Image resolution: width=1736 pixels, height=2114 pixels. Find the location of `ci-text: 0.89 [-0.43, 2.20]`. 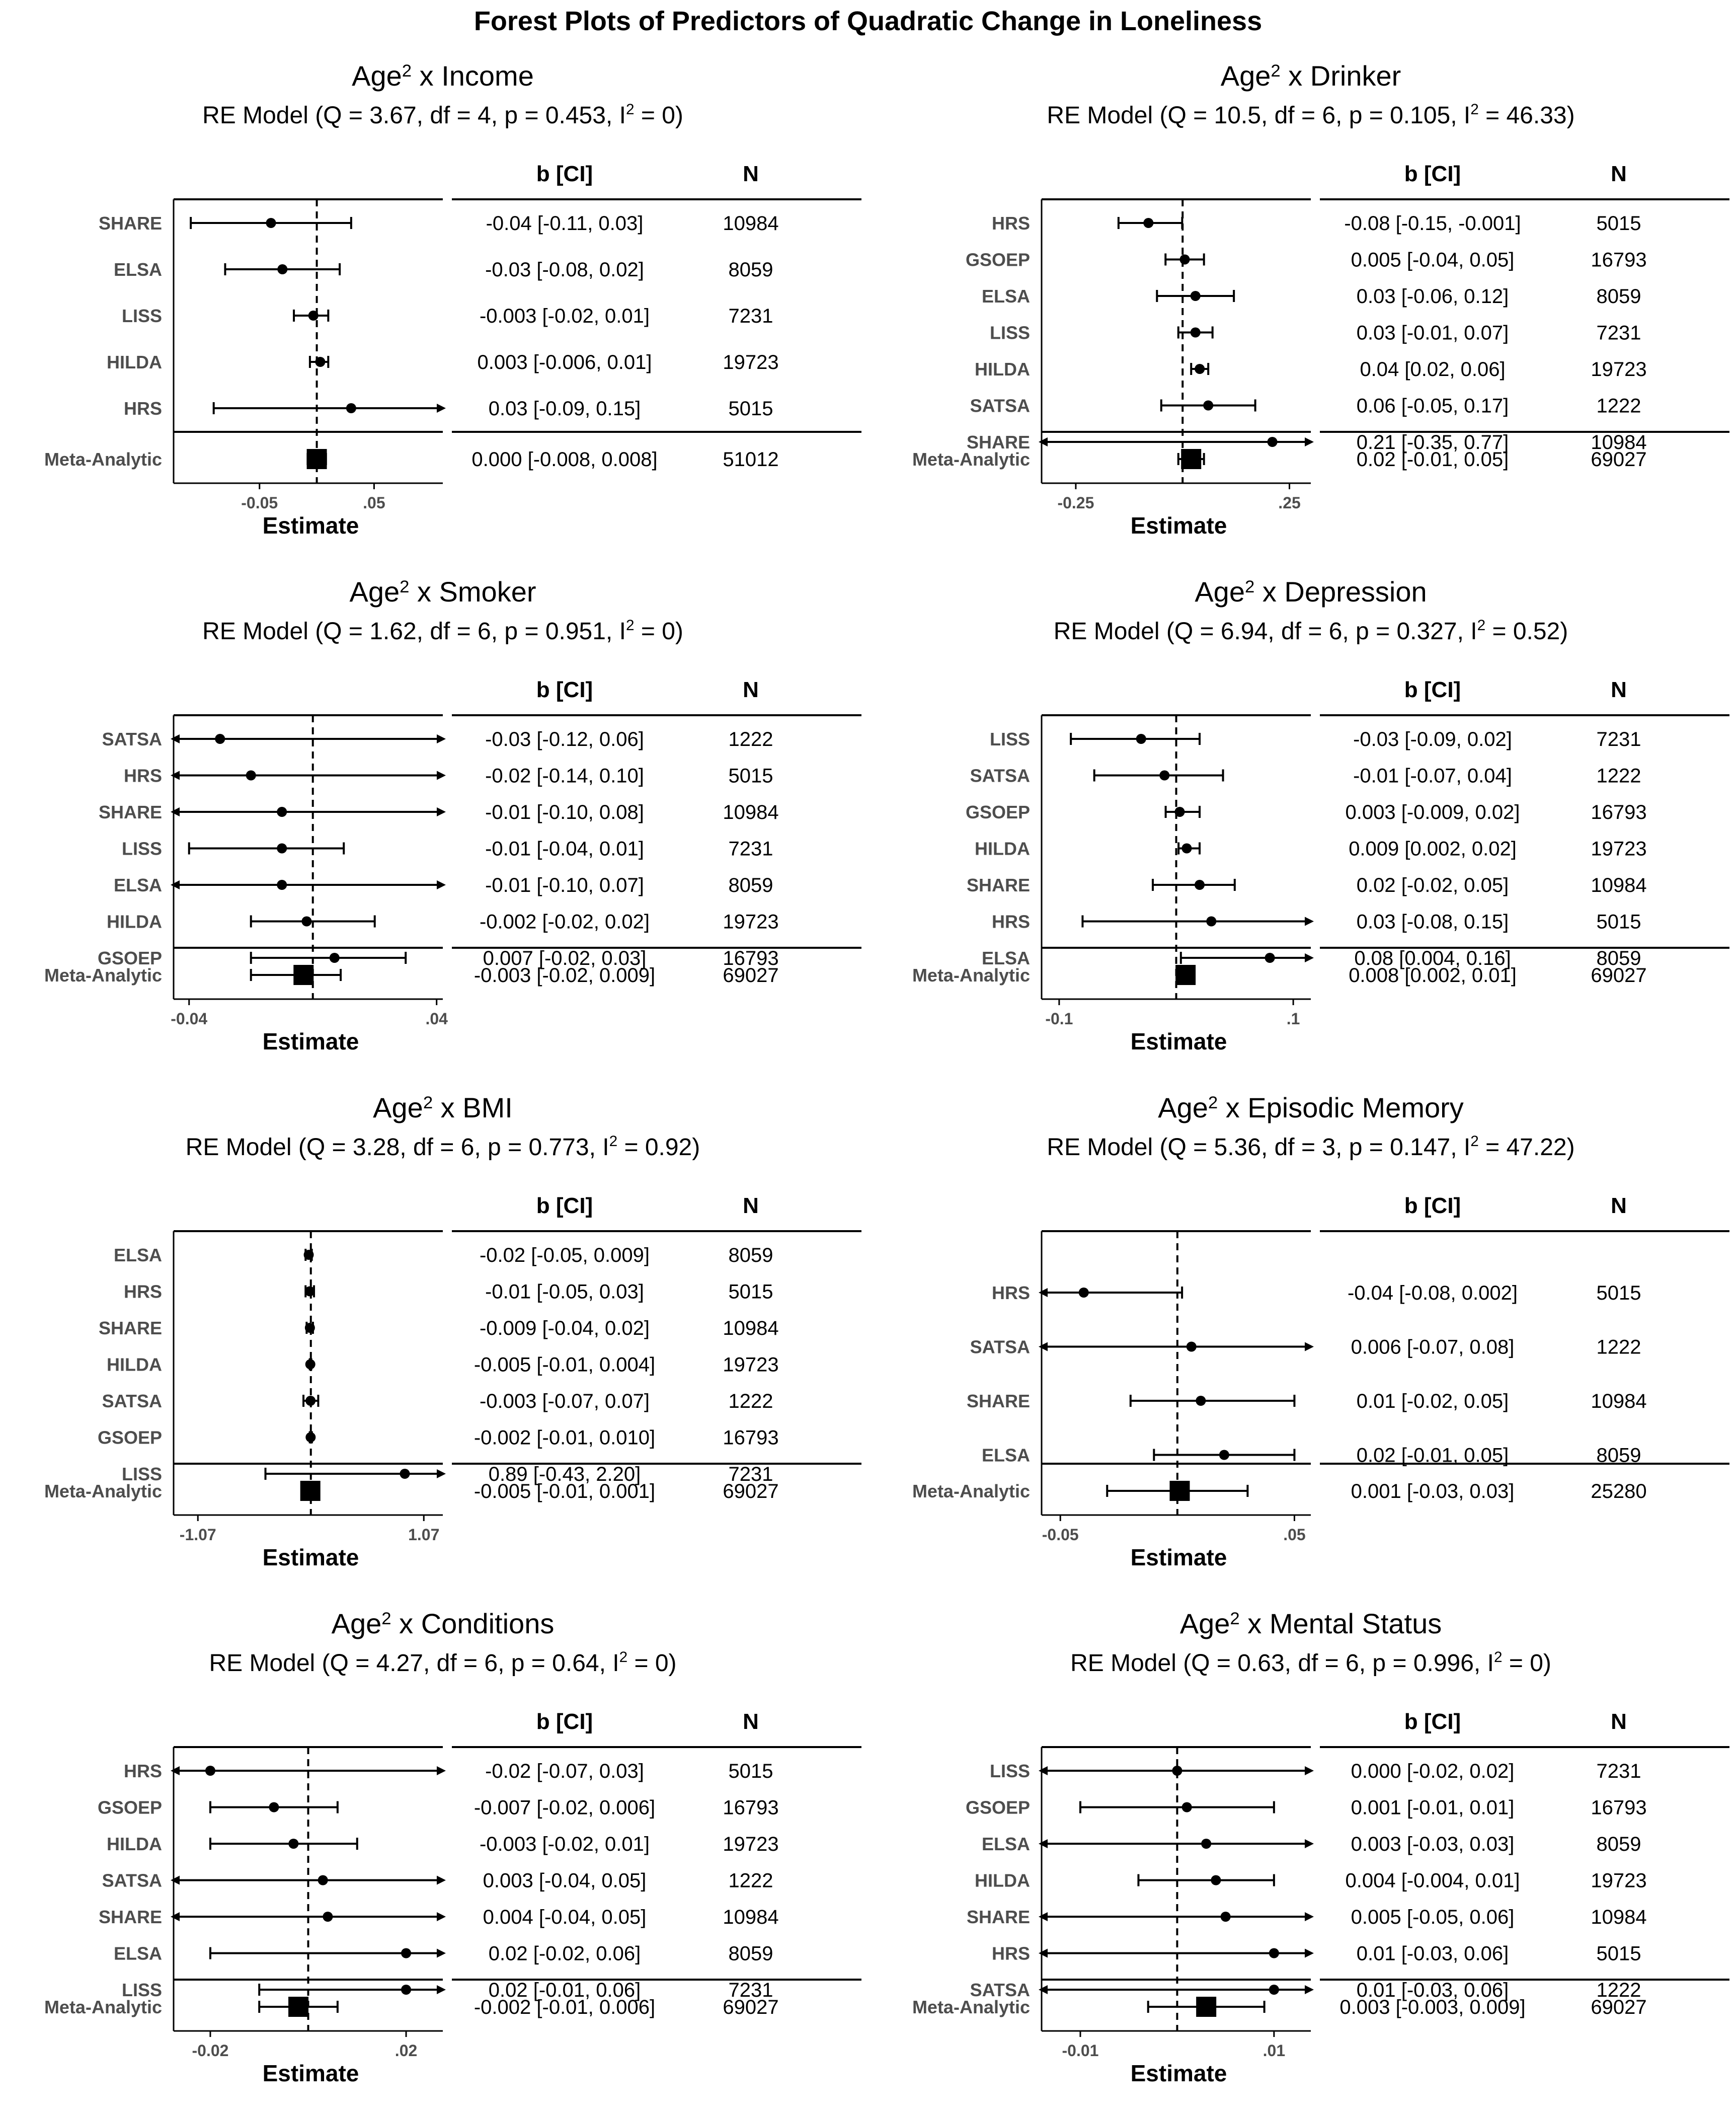

ci-text: 0.89 [-0.43, 2.20] is located at coordinates (565, 1474).